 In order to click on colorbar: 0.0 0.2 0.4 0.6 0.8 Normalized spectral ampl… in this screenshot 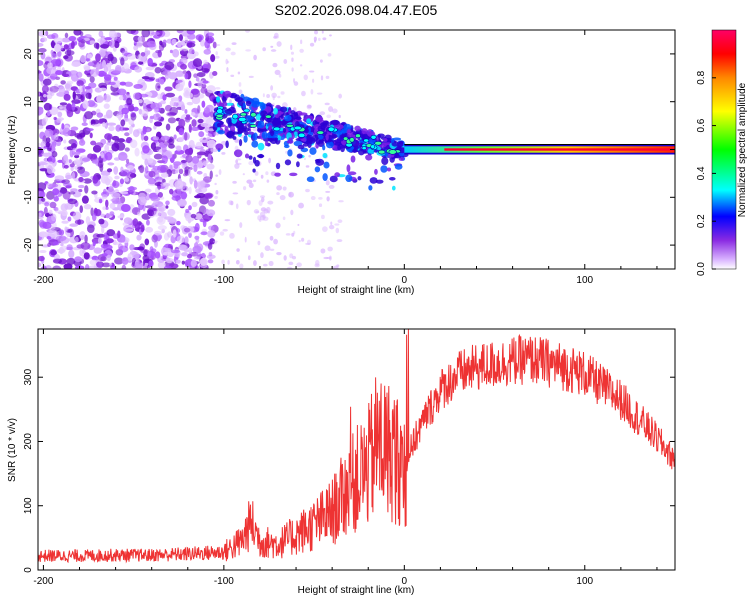, I will do `click(722, 152)`.